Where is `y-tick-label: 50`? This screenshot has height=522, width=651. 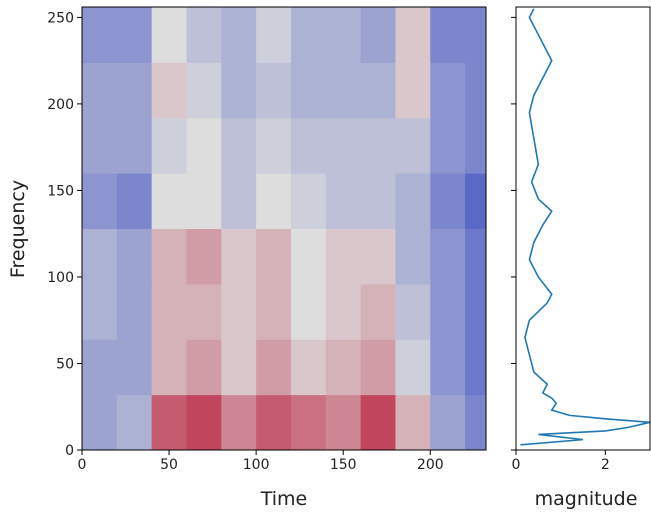
y-tick-label: 50 is located at coordinates (65, 364).